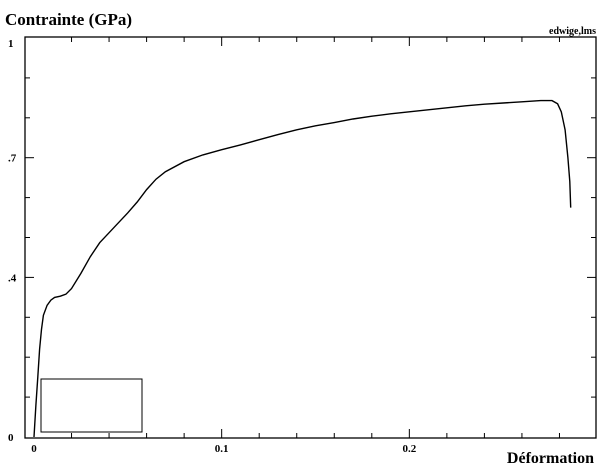  I want to click on y-tick-label: 1, so click(11, 44).